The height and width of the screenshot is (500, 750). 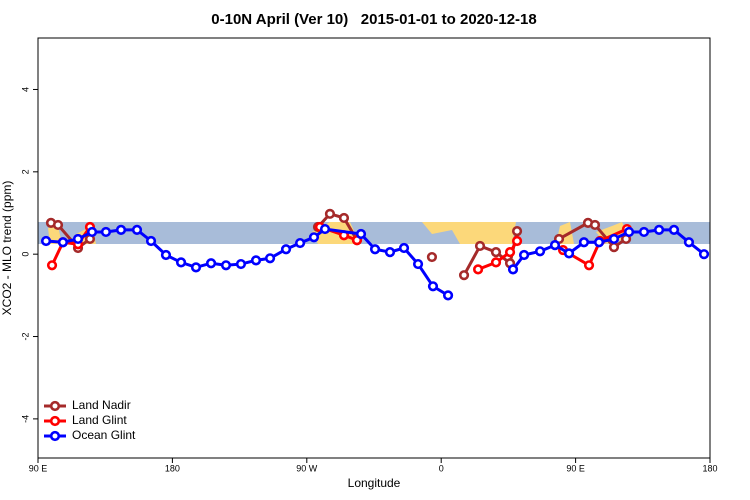 What do you see at coordinates (441, 468) in the screenshot?
I see `x-tick-label: 0` at bounding box center [441, 468].